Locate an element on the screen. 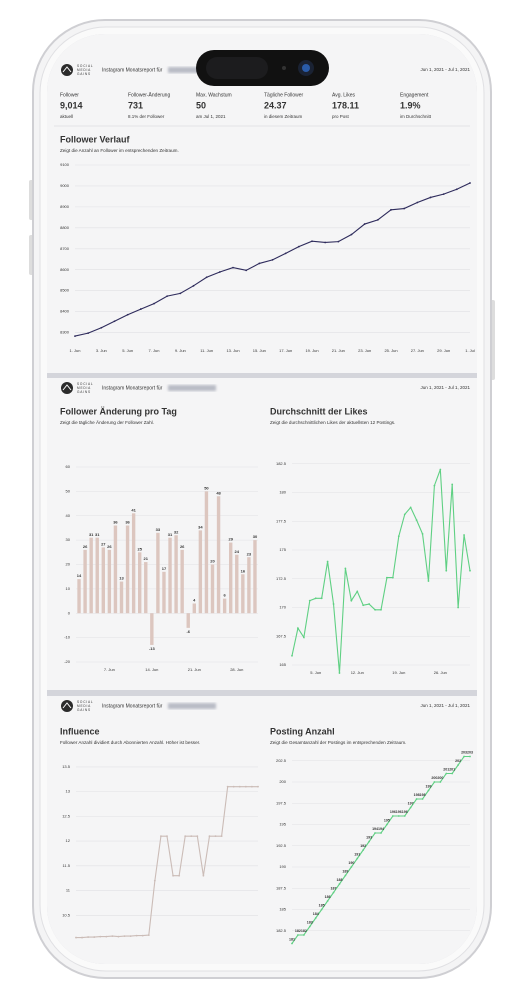 The height and width of the screenshot is (1000, 525). camera-dot is located at coordinates (284, 68).